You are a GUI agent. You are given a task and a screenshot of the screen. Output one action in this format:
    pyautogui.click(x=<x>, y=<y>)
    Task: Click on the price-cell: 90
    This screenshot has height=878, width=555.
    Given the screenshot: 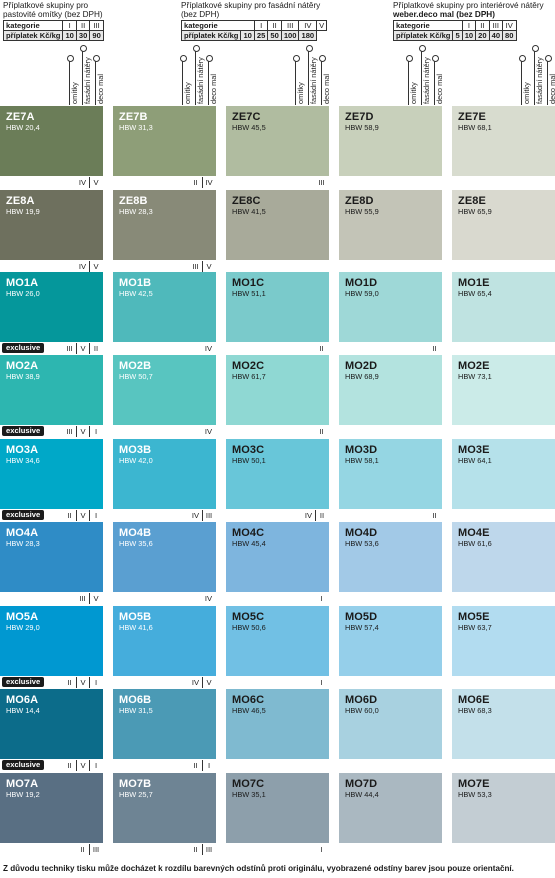 What is the action you would take?
    pyautogui.click(x=96, y=35)
    